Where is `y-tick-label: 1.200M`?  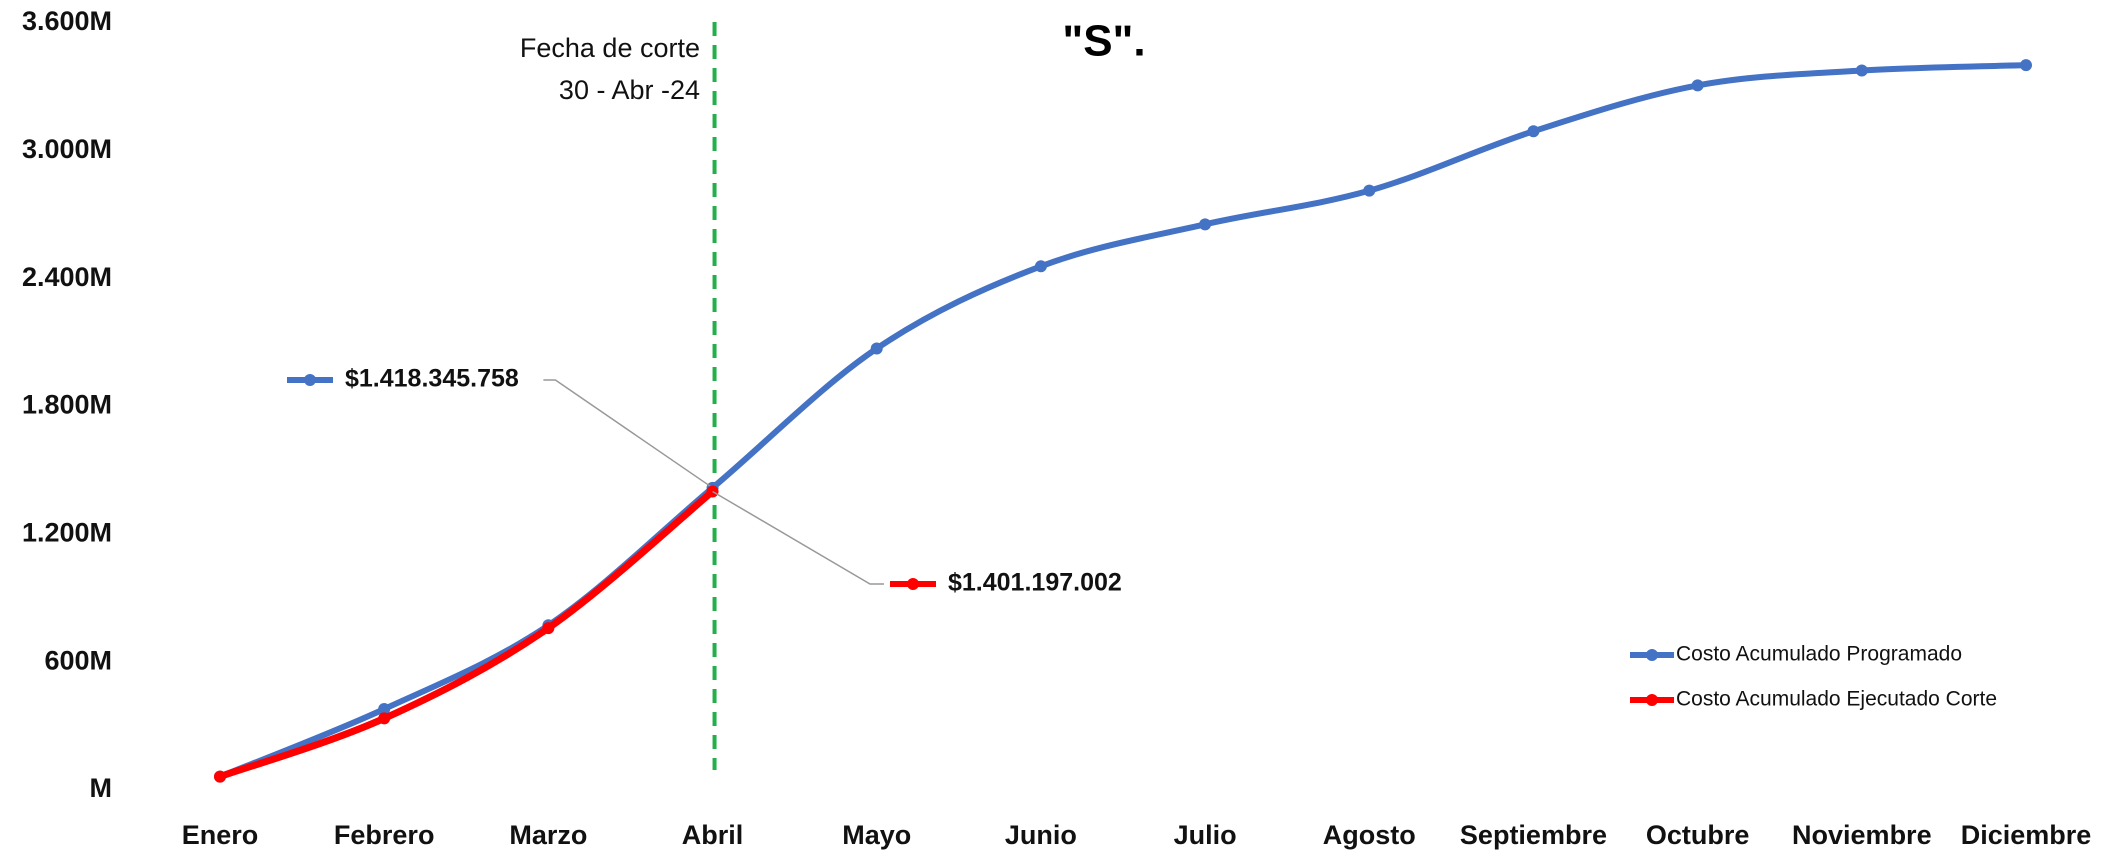
y-tick-label: 1.200M is located at coordinates (67, 532).